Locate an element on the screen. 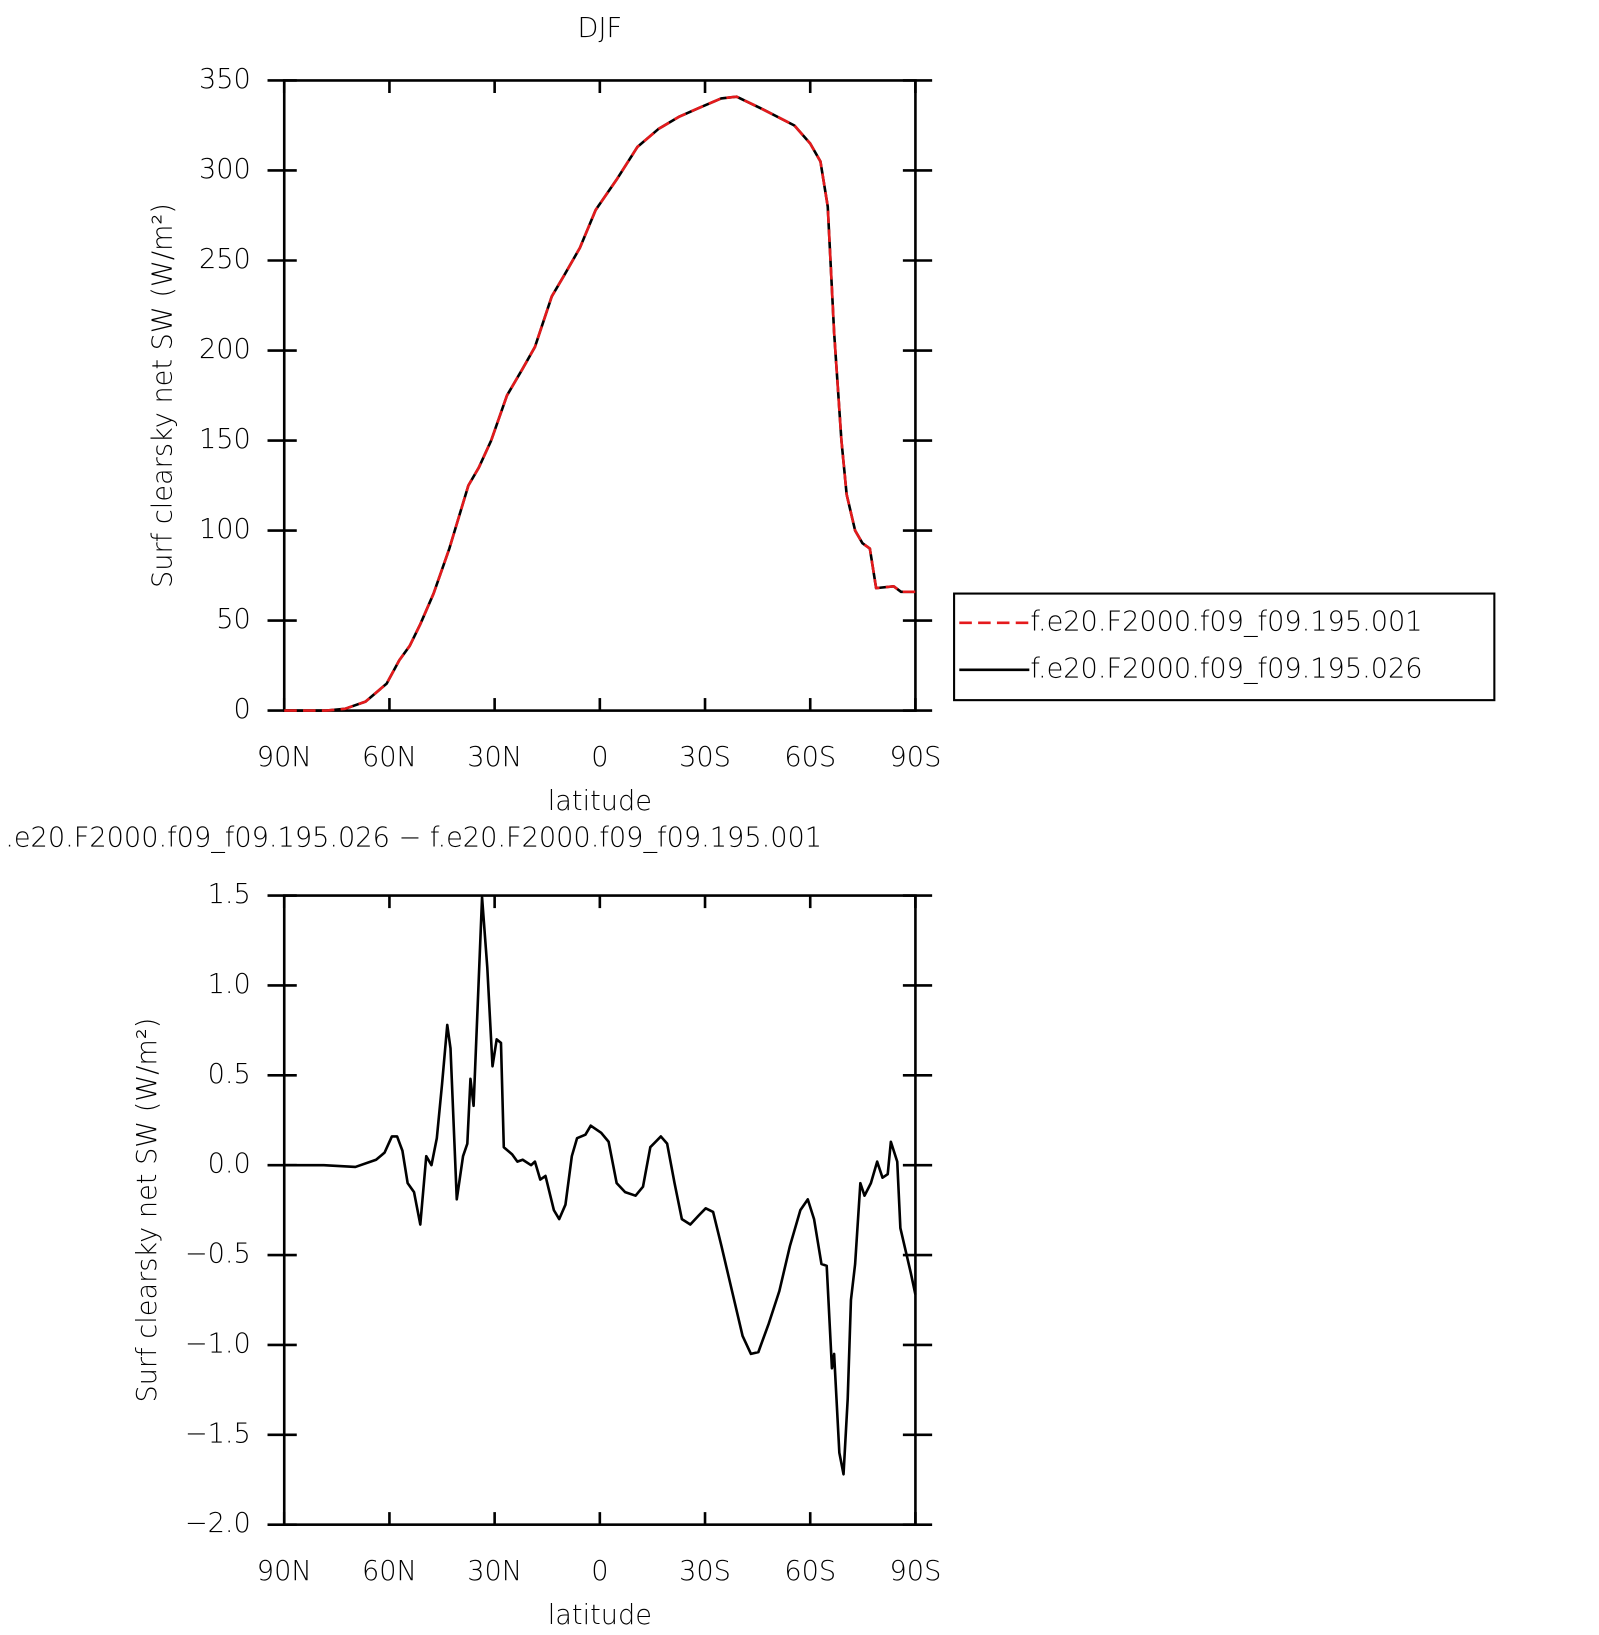  y-tick-label: 350 is located at coordinates (225, 79).